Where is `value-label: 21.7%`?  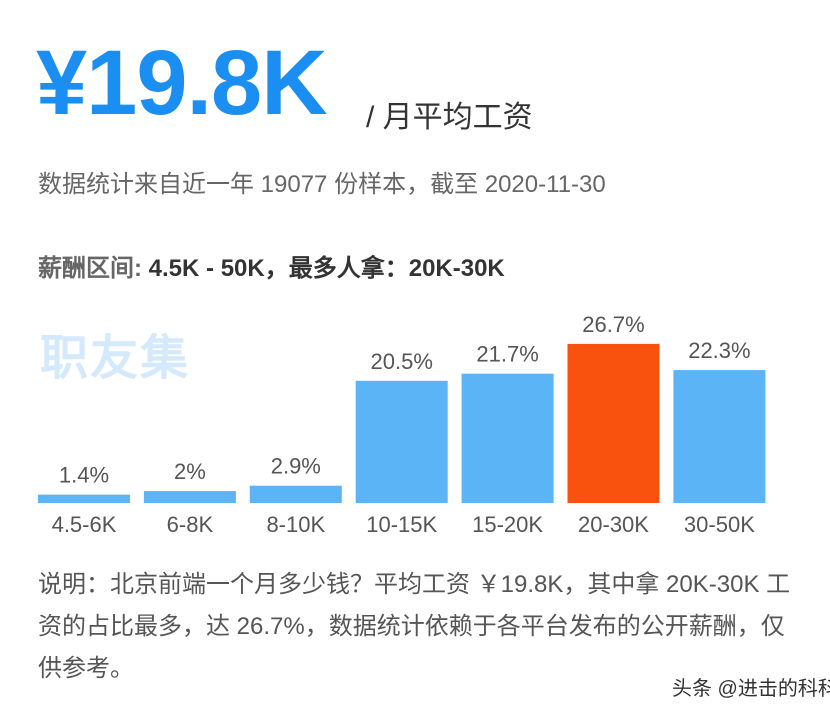
value-label: 21.7% is located at coordinates (507, 354).